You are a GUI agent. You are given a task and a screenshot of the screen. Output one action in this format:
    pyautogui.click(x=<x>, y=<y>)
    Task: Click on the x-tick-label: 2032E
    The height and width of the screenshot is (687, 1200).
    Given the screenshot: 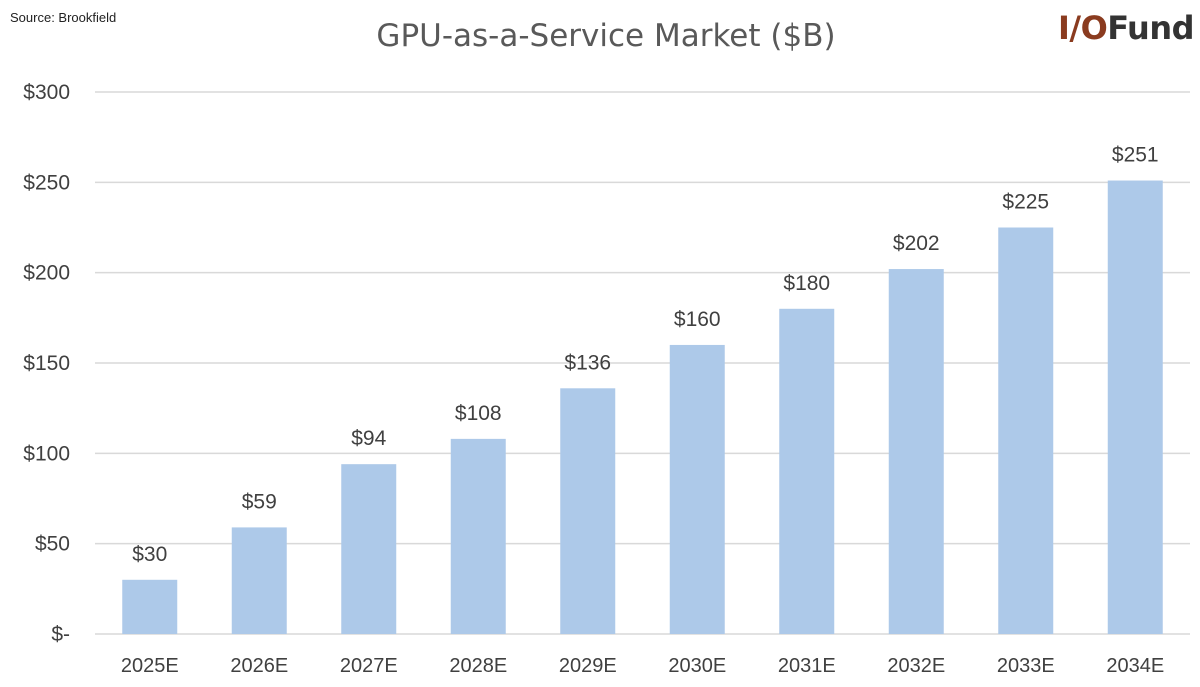 What is the action you would take?
    pyautogui.click(x=916, y=666)
    